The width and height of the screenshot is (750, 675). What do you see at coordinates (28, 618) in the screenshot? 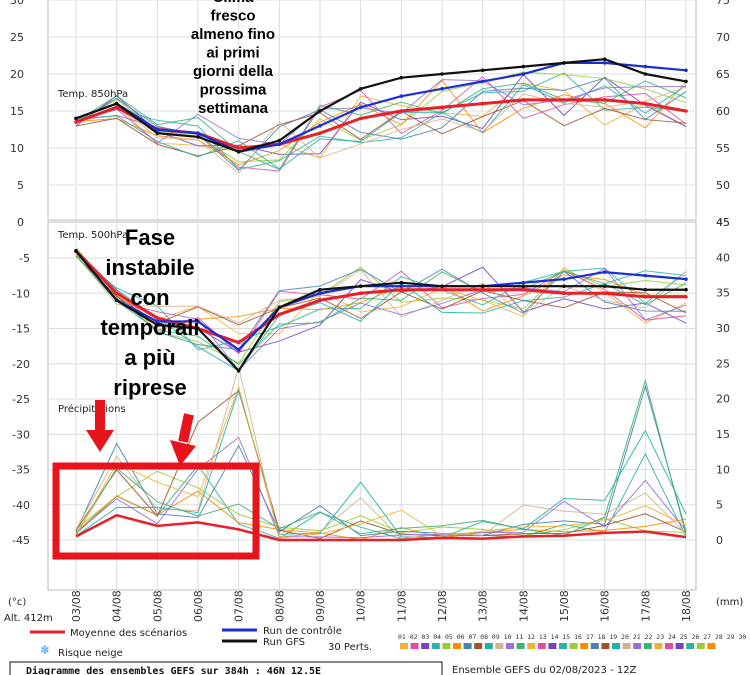
I see `altitude-label: Alt. 412m` at bounding box center [28, 618].